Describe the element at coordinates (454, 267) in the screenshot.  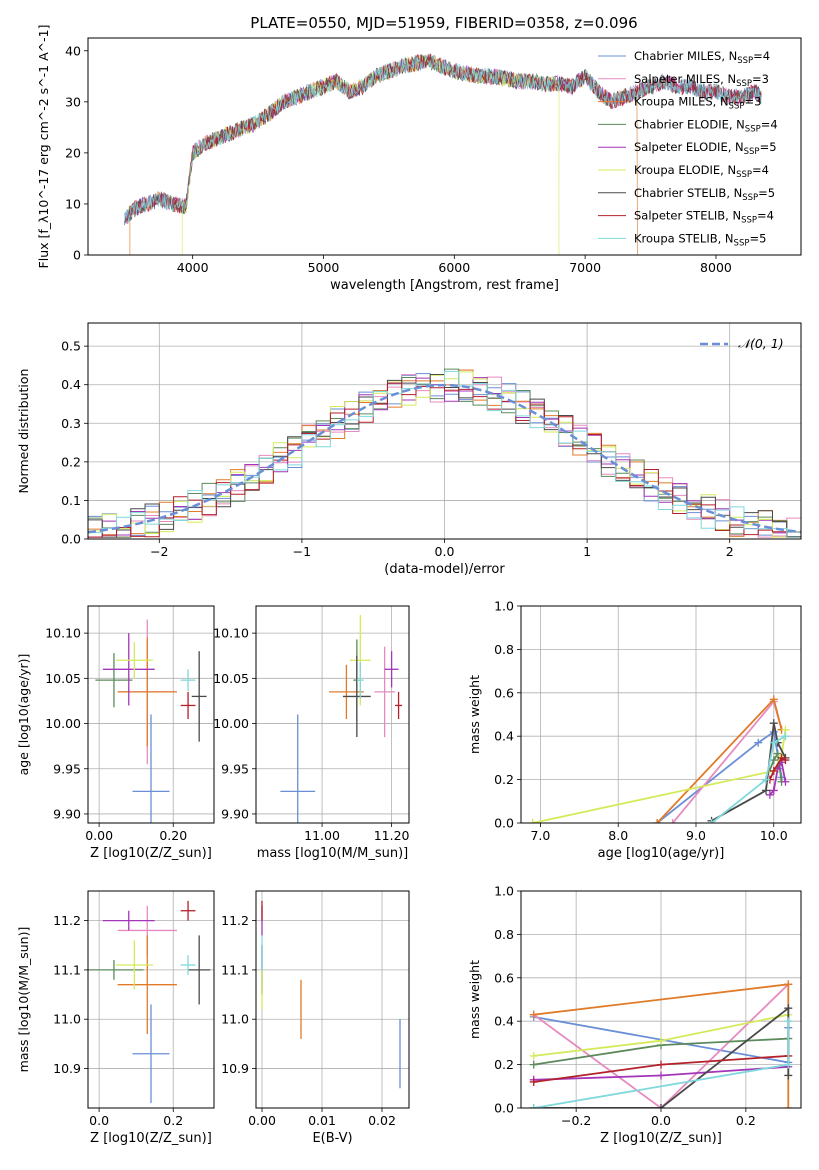
I see `x-tick-label: 6000` at that location.